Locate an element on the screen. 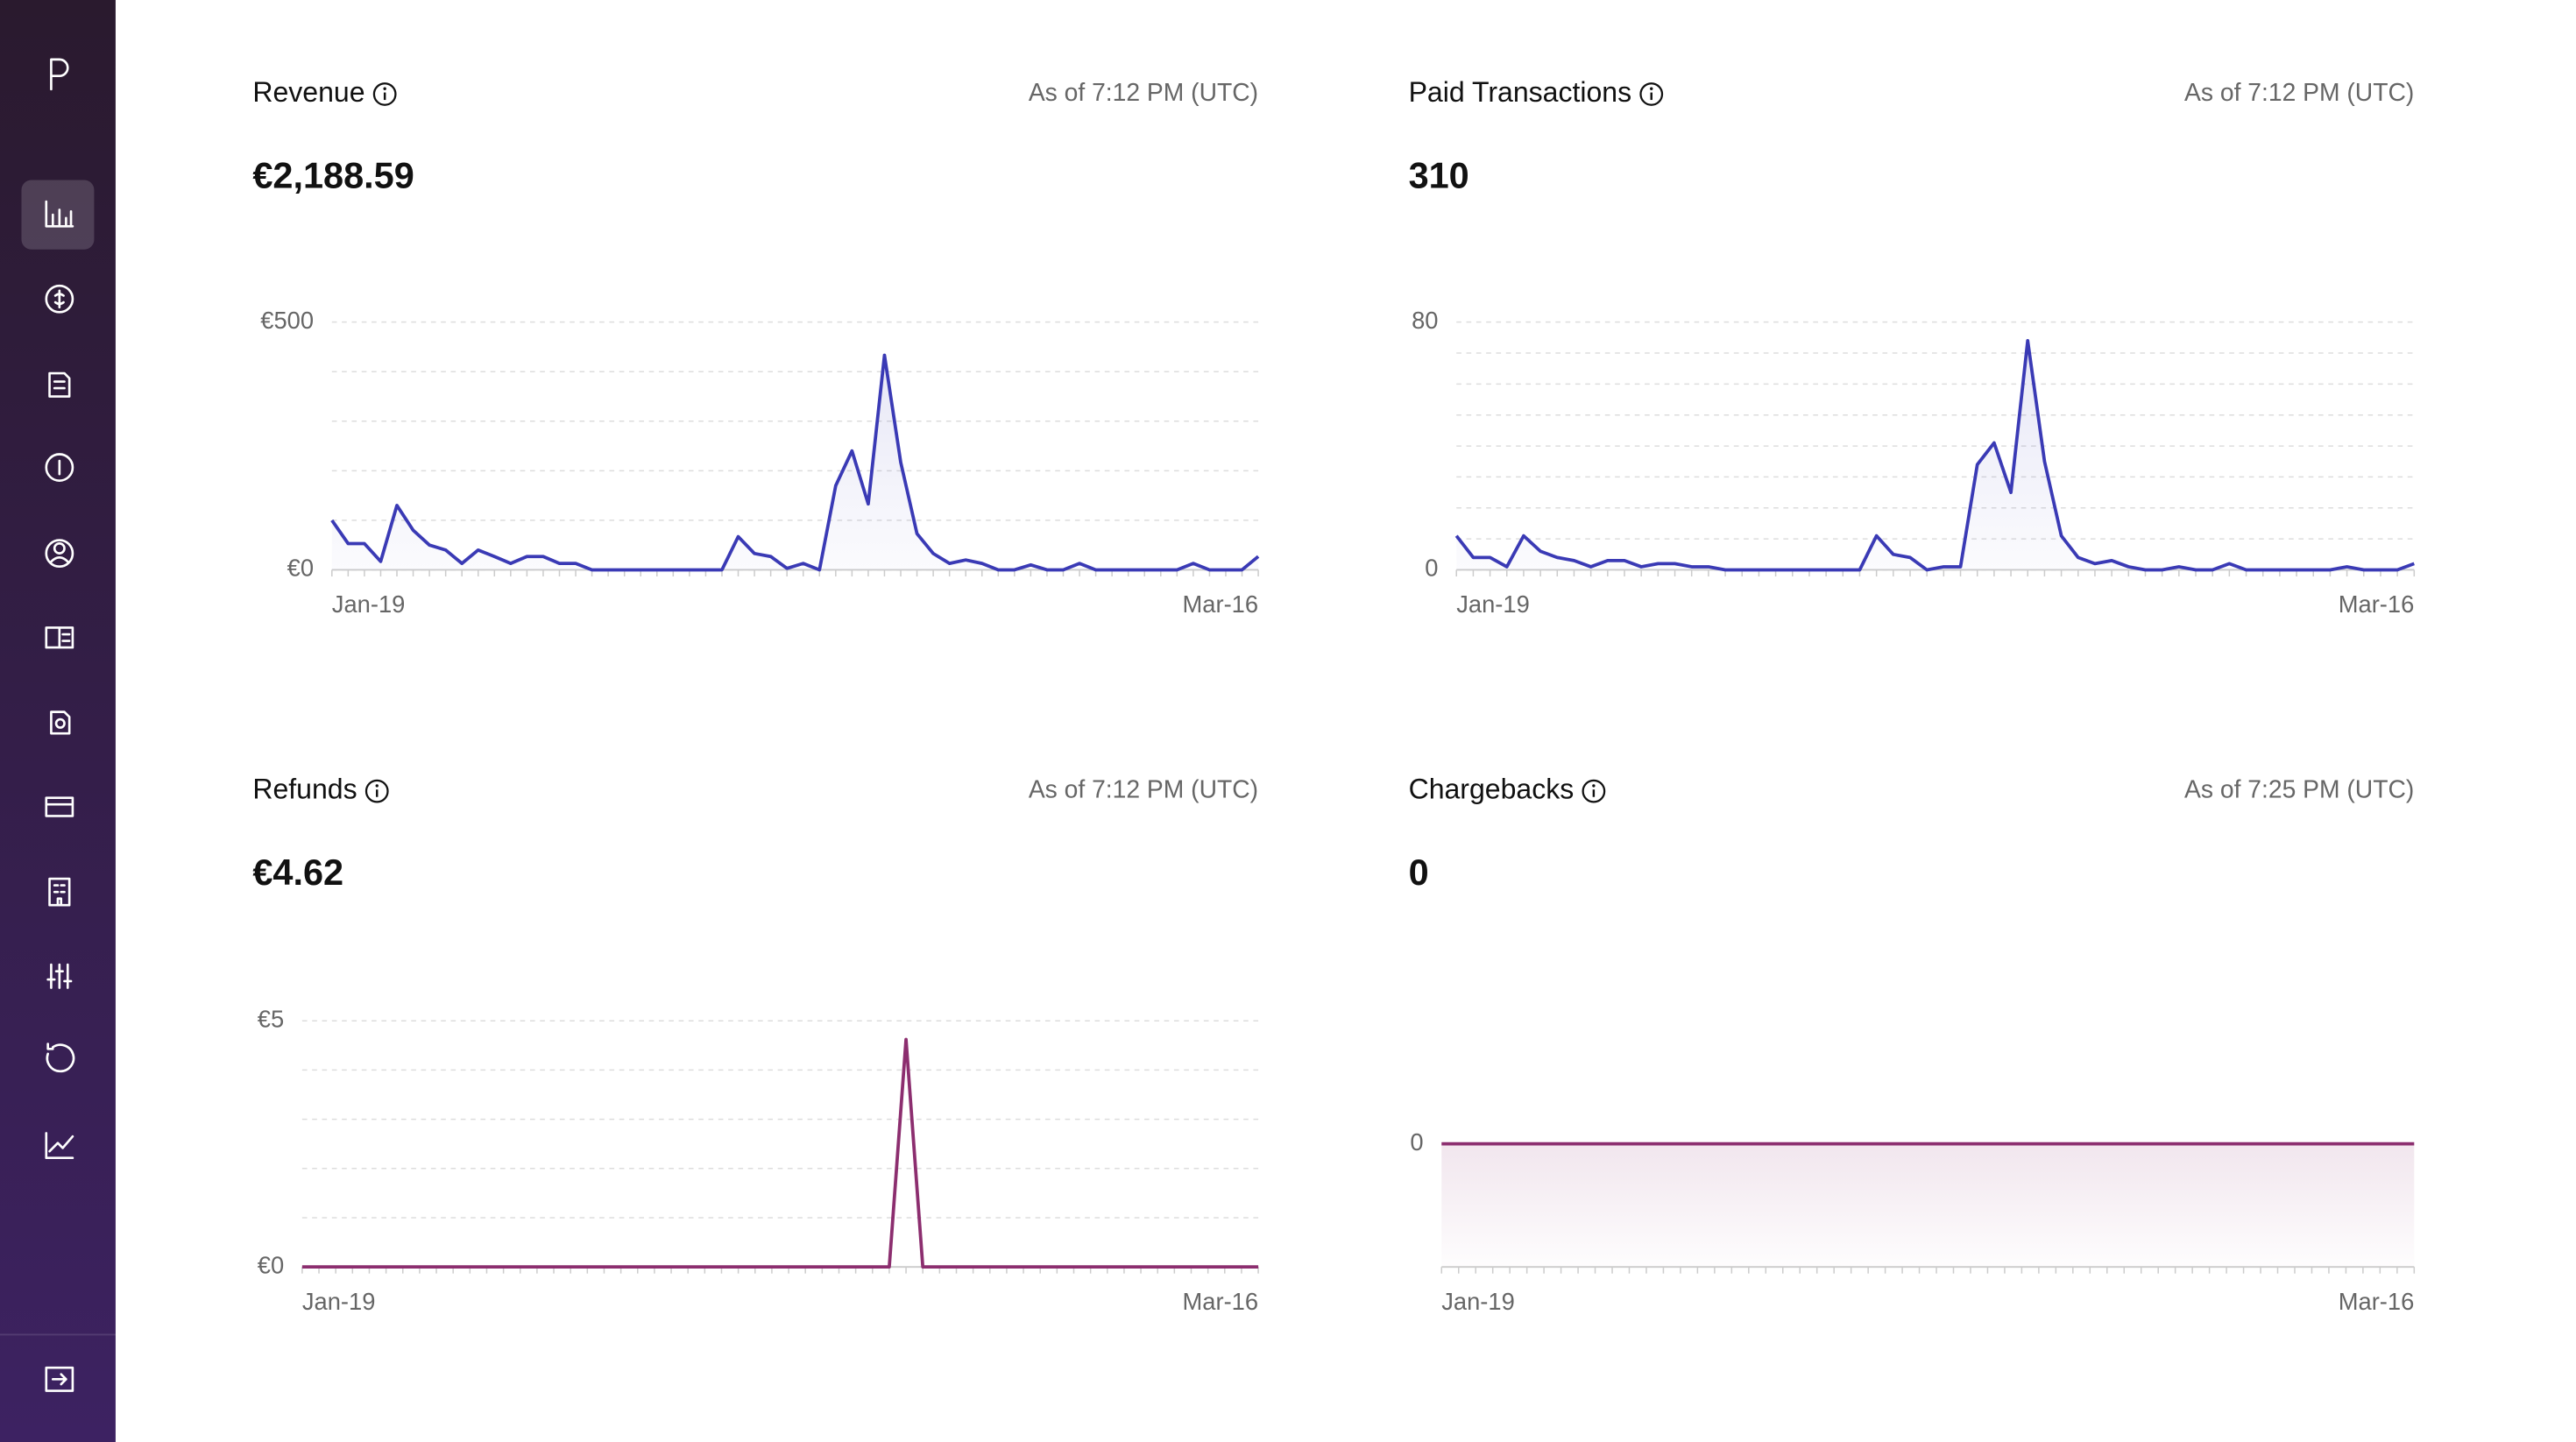 This screenshot has height=1442, width=2576. y-tick-label: €5 is located at coordinates (271, 1018).